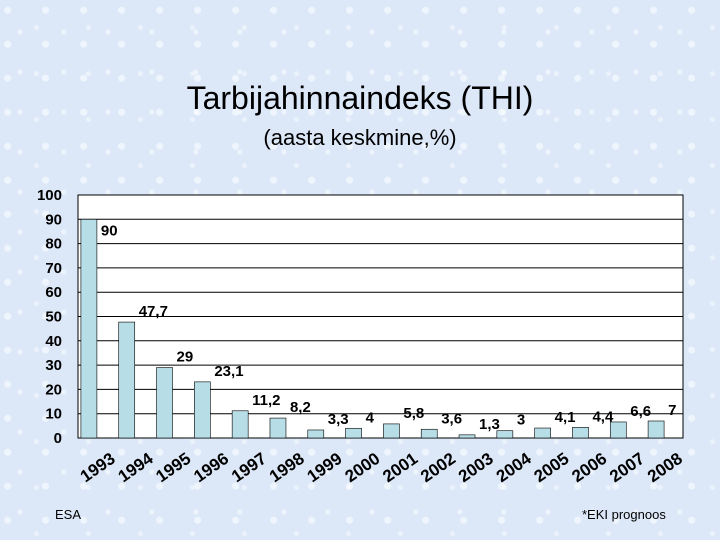  Describe the element at coordinates (370, 417) in the screenshot. I see `data-label: 4` at that location.